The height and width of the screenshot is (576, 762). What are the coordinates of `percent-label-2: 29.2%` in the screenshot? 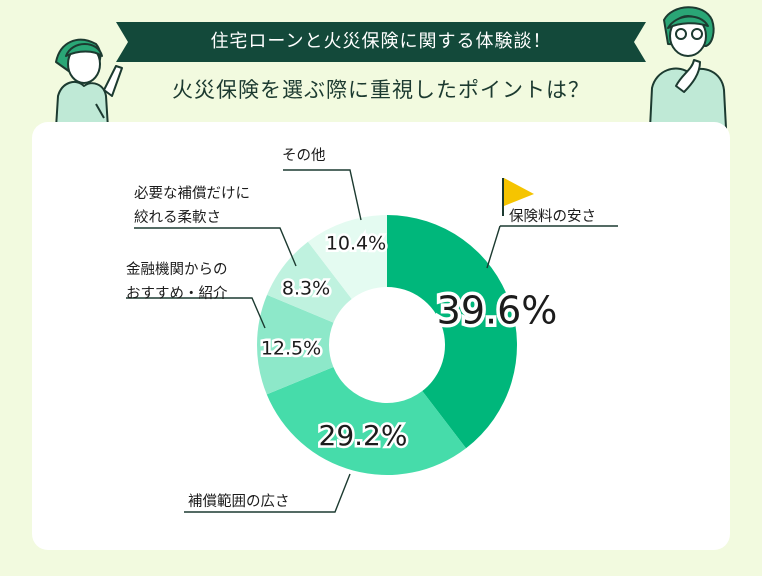 It's located at (363, 435).